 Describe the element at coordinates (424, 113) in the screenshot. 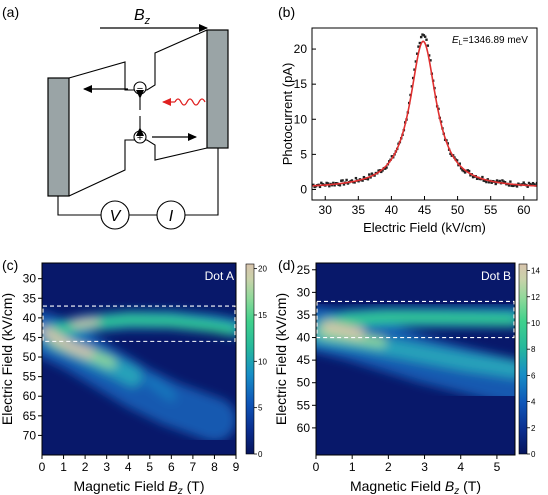

I see `fit-line` at that location.